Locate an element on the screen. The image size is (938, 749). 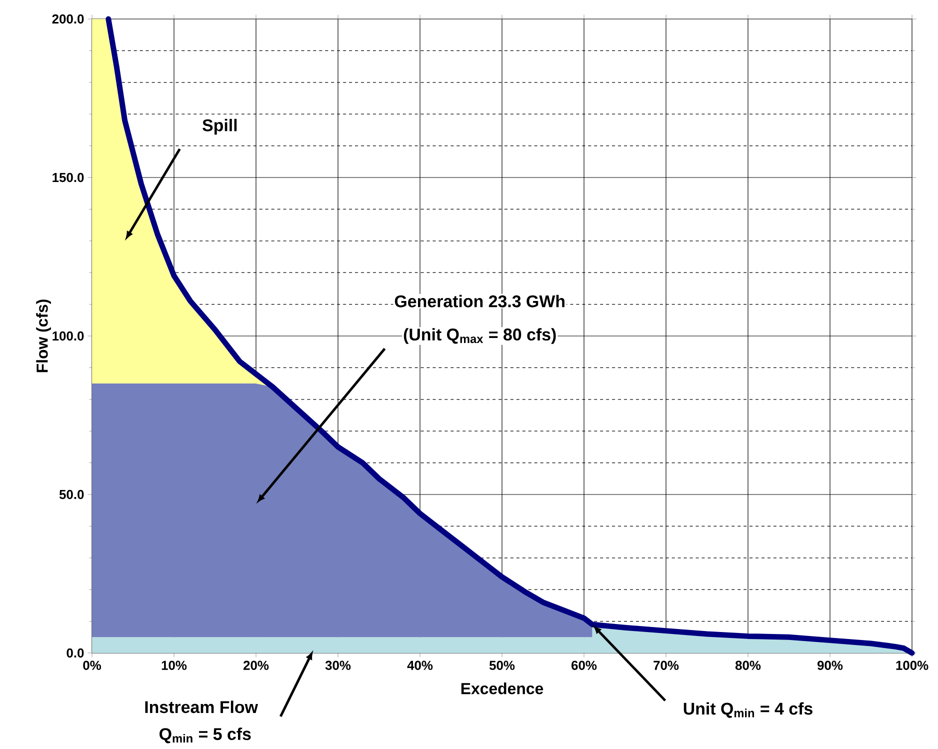
y-tick-label: 50.0 is located at coordinates (71, 495).